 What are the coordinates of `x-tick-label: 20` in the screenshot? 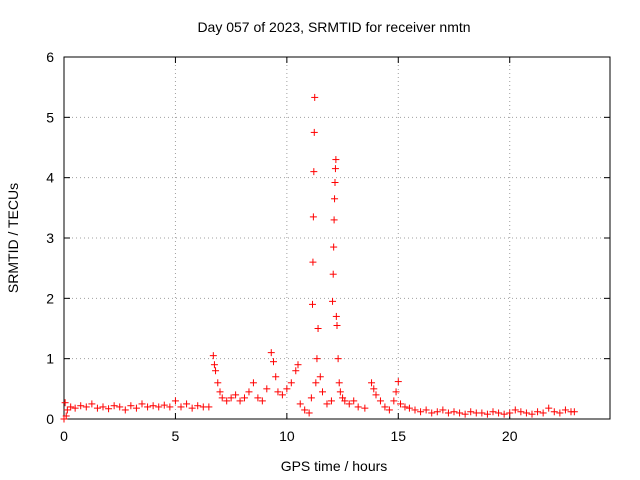 It's located at (510, 436).